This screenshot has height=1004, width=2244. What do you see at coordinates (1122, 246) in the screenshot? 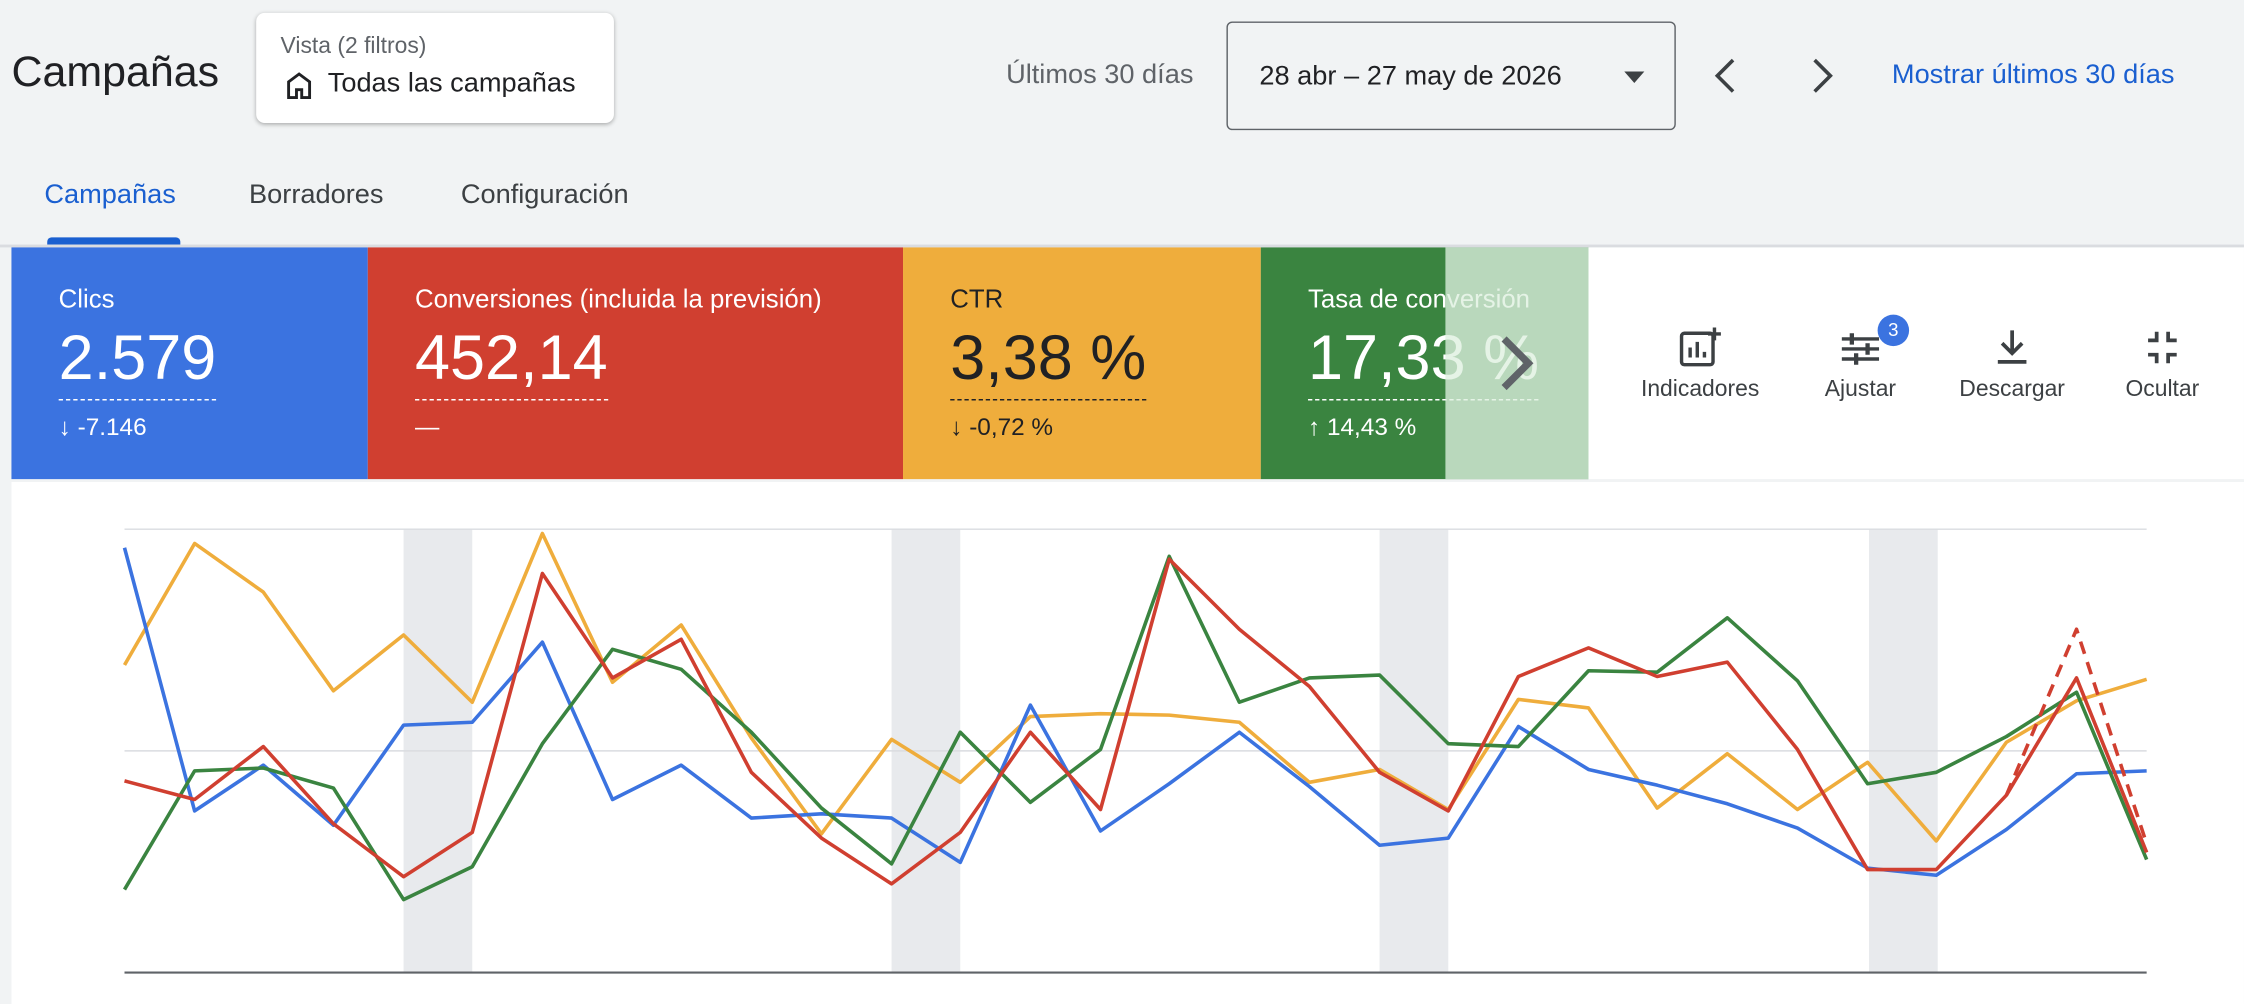
I see `tab-divider` at bounding box center [1122, 246].